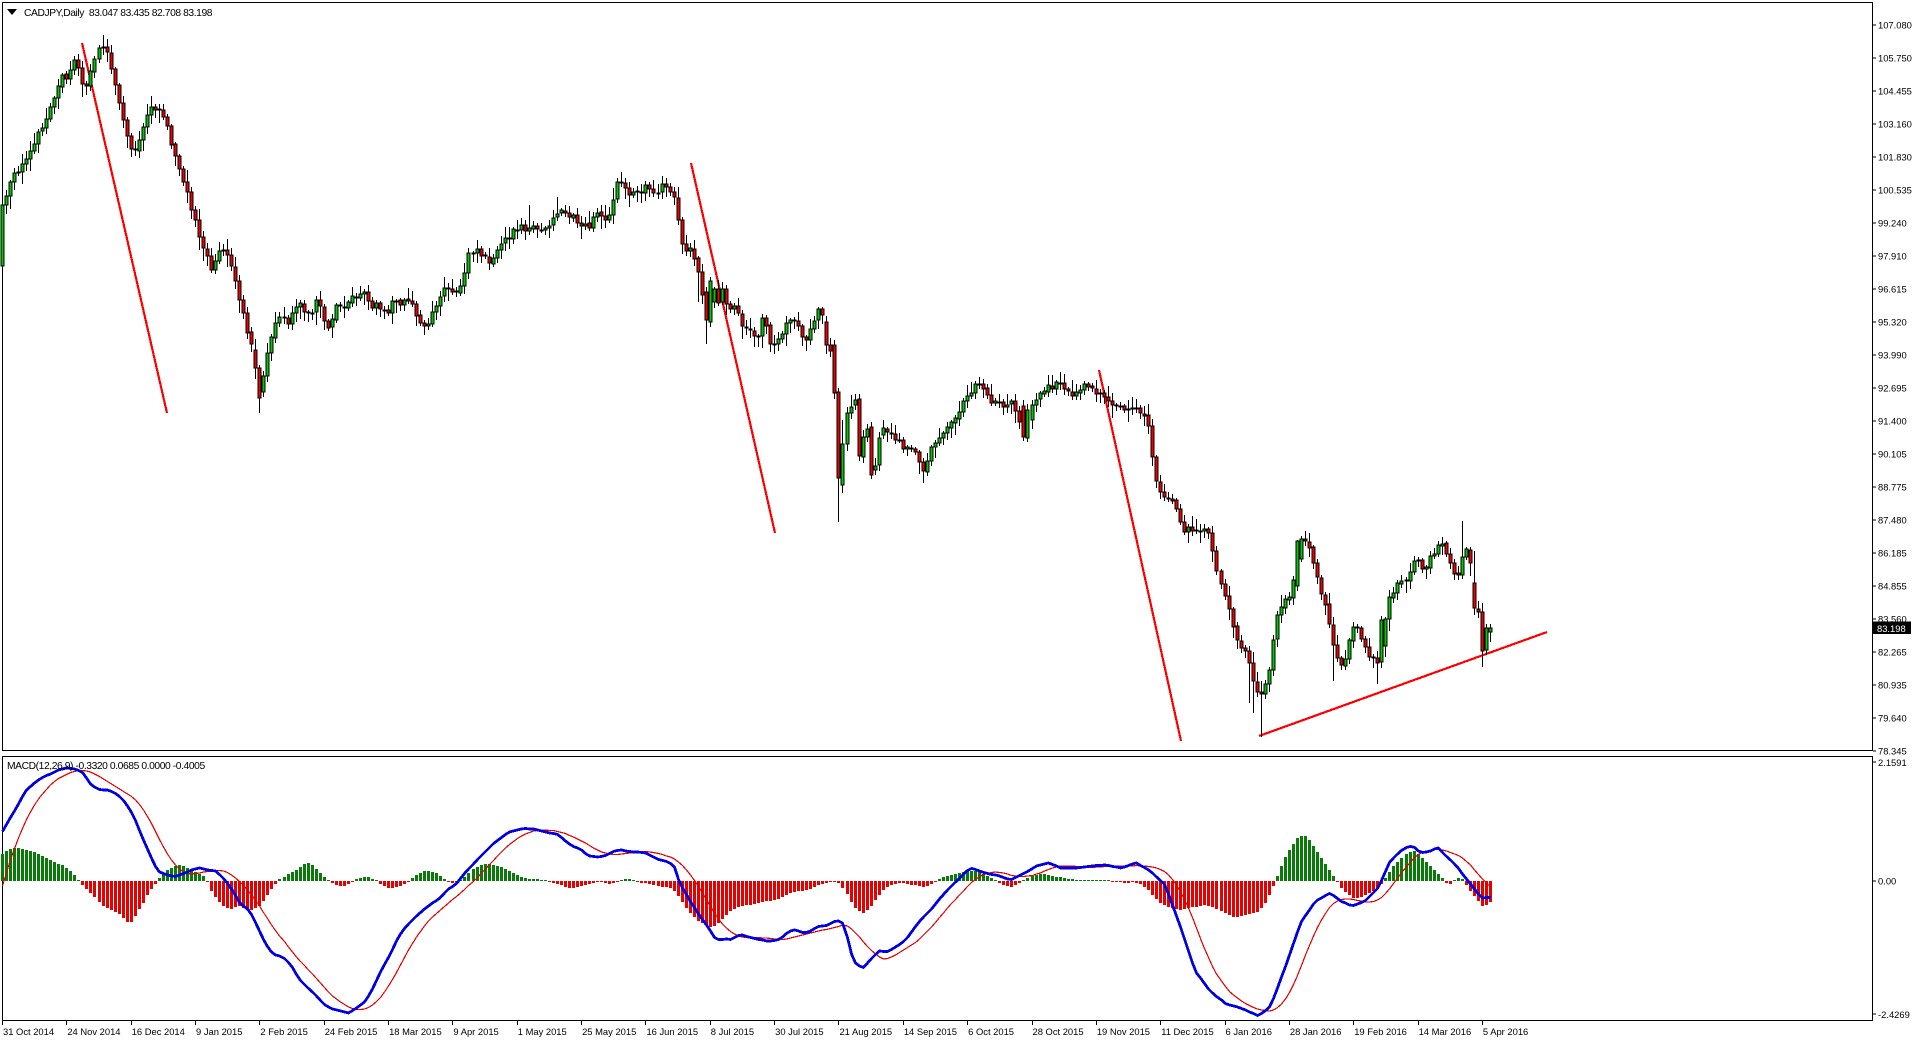 The image size is (1912, 1048). Describe the element at coordinates (799, 1031) in the screenshot. I see `svg-text: 30 Jul 2015` at that location.